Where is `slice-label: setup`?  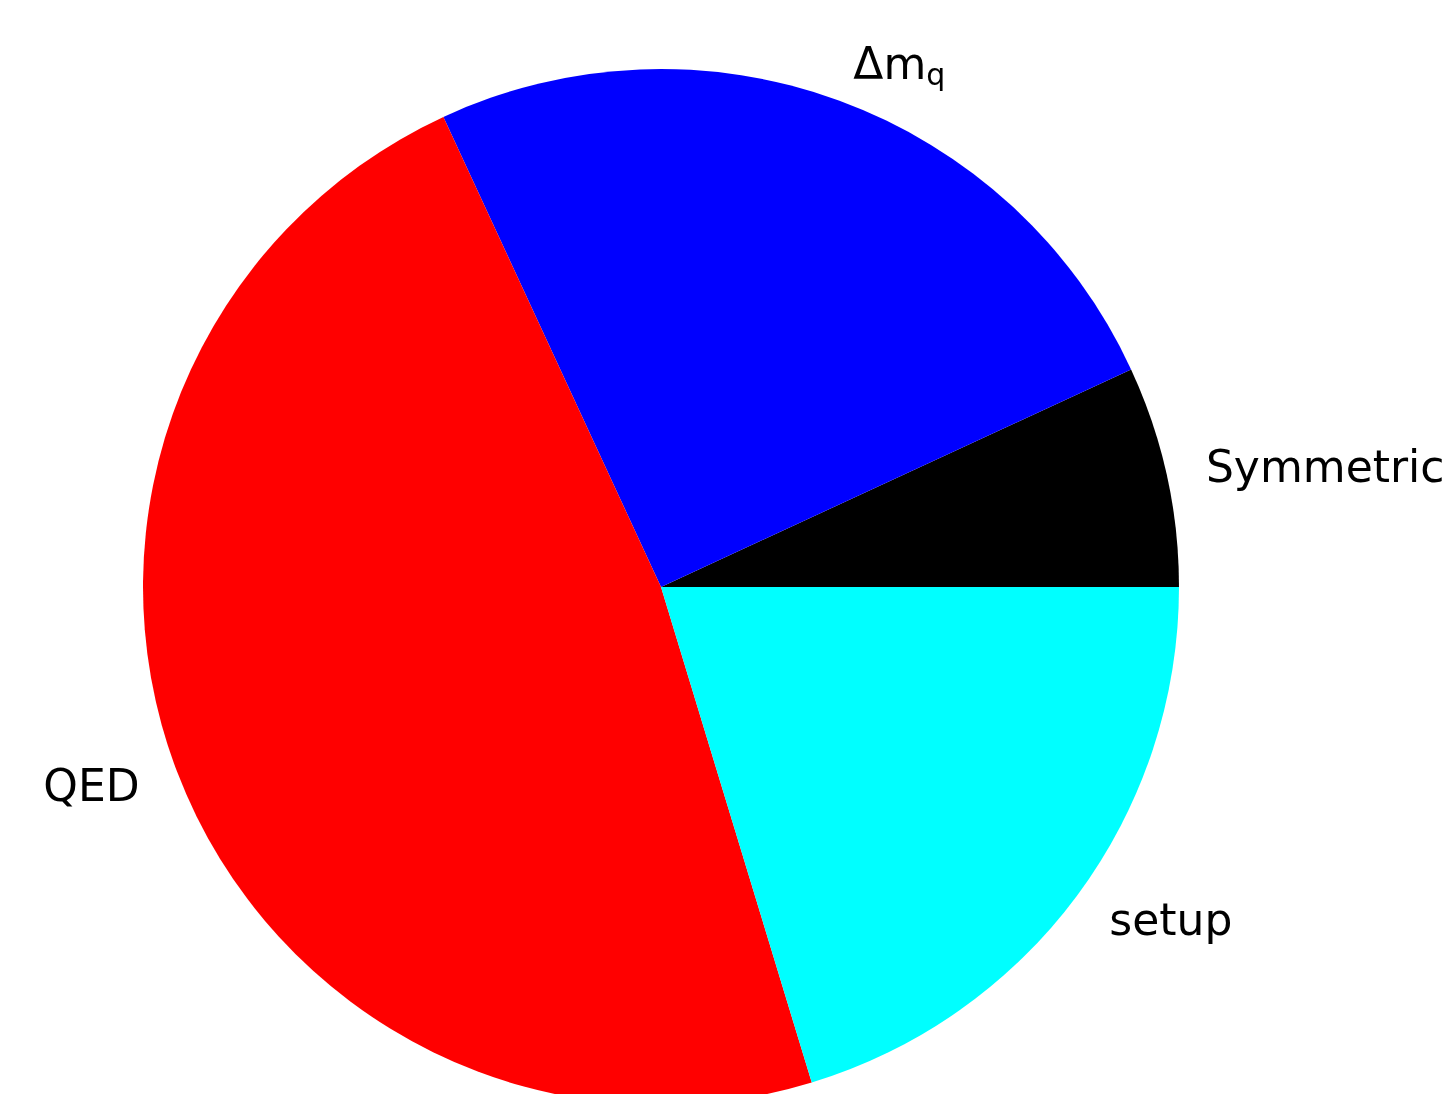
slice-label: setup is located at coordinates (1171, 919).